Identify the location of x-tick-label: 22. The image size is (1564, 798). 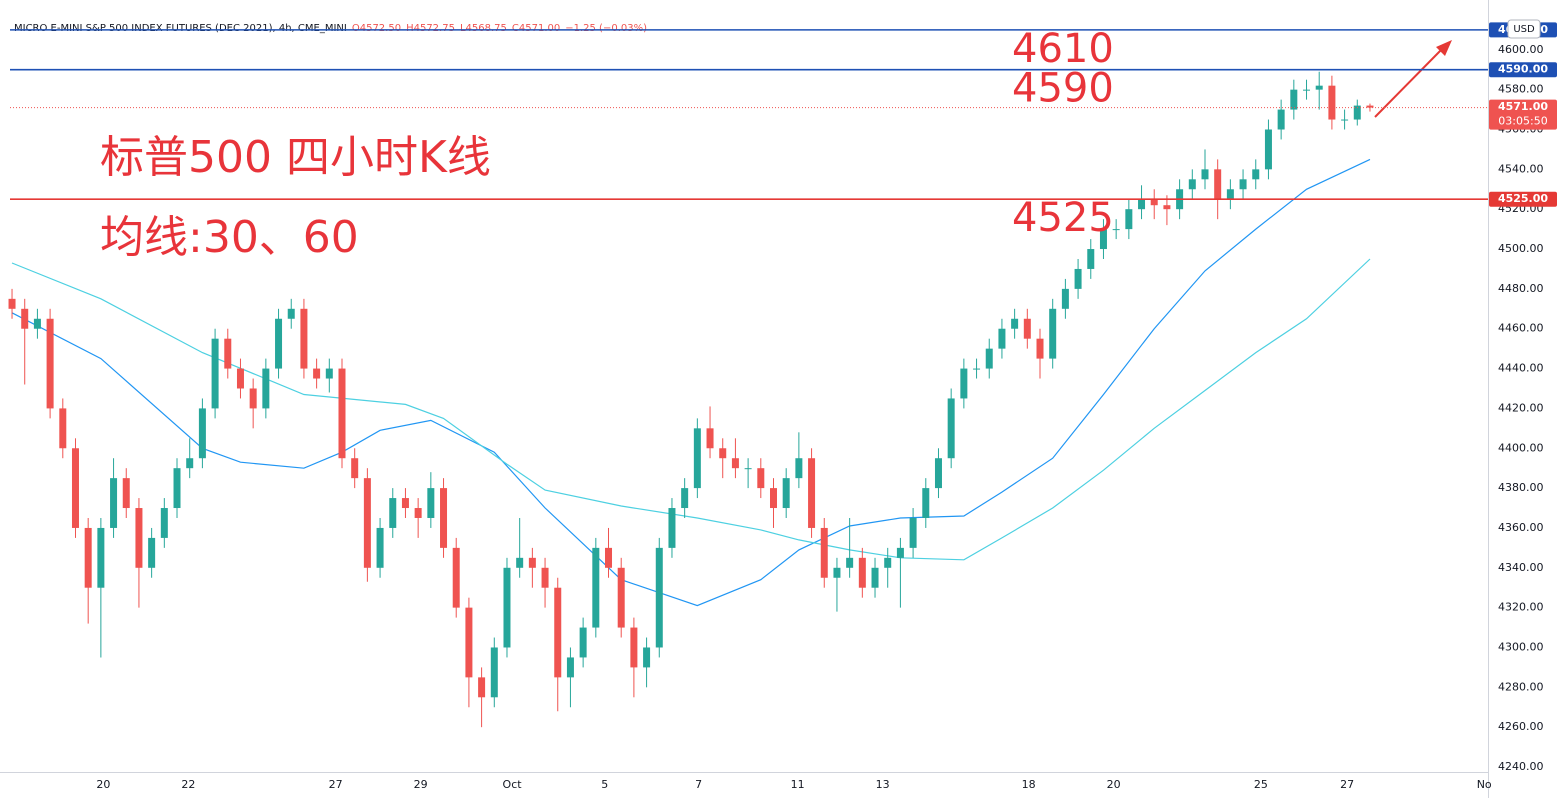
(188, 784).